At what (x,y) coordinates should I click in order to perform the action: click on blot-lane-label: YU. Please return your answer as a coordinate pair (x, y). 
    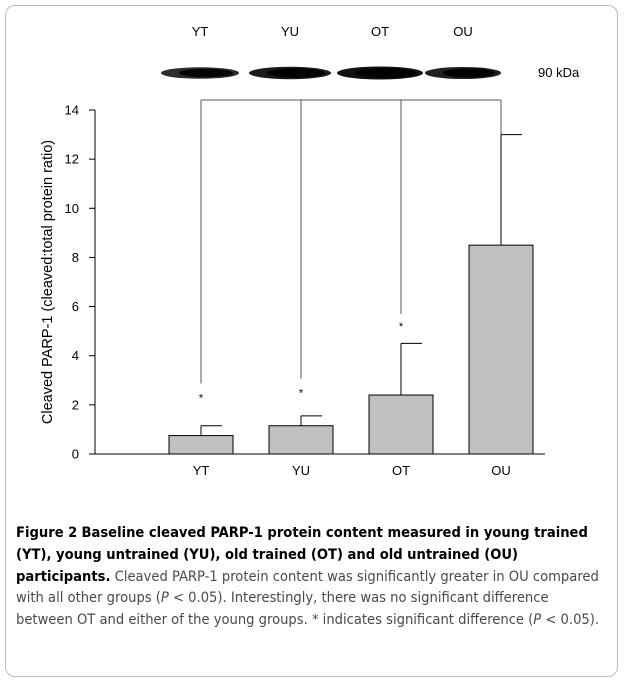
    Looking at the image, I should click on (290, 31).